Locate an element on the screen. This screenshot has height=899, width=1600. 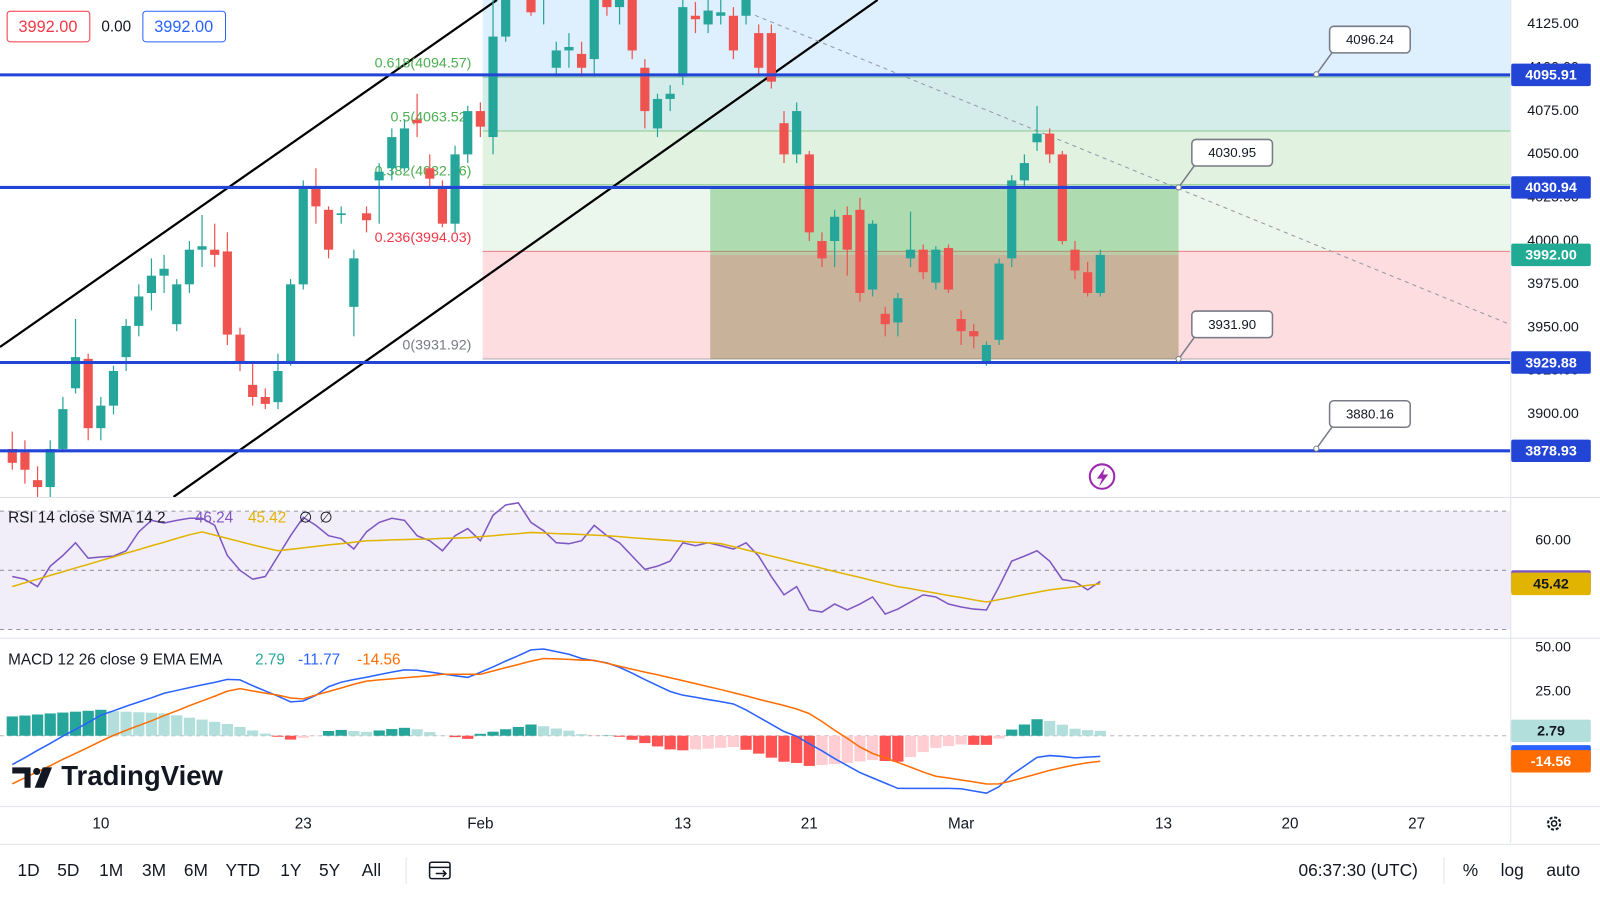
settings-button is located at coordinates (1554, 823).